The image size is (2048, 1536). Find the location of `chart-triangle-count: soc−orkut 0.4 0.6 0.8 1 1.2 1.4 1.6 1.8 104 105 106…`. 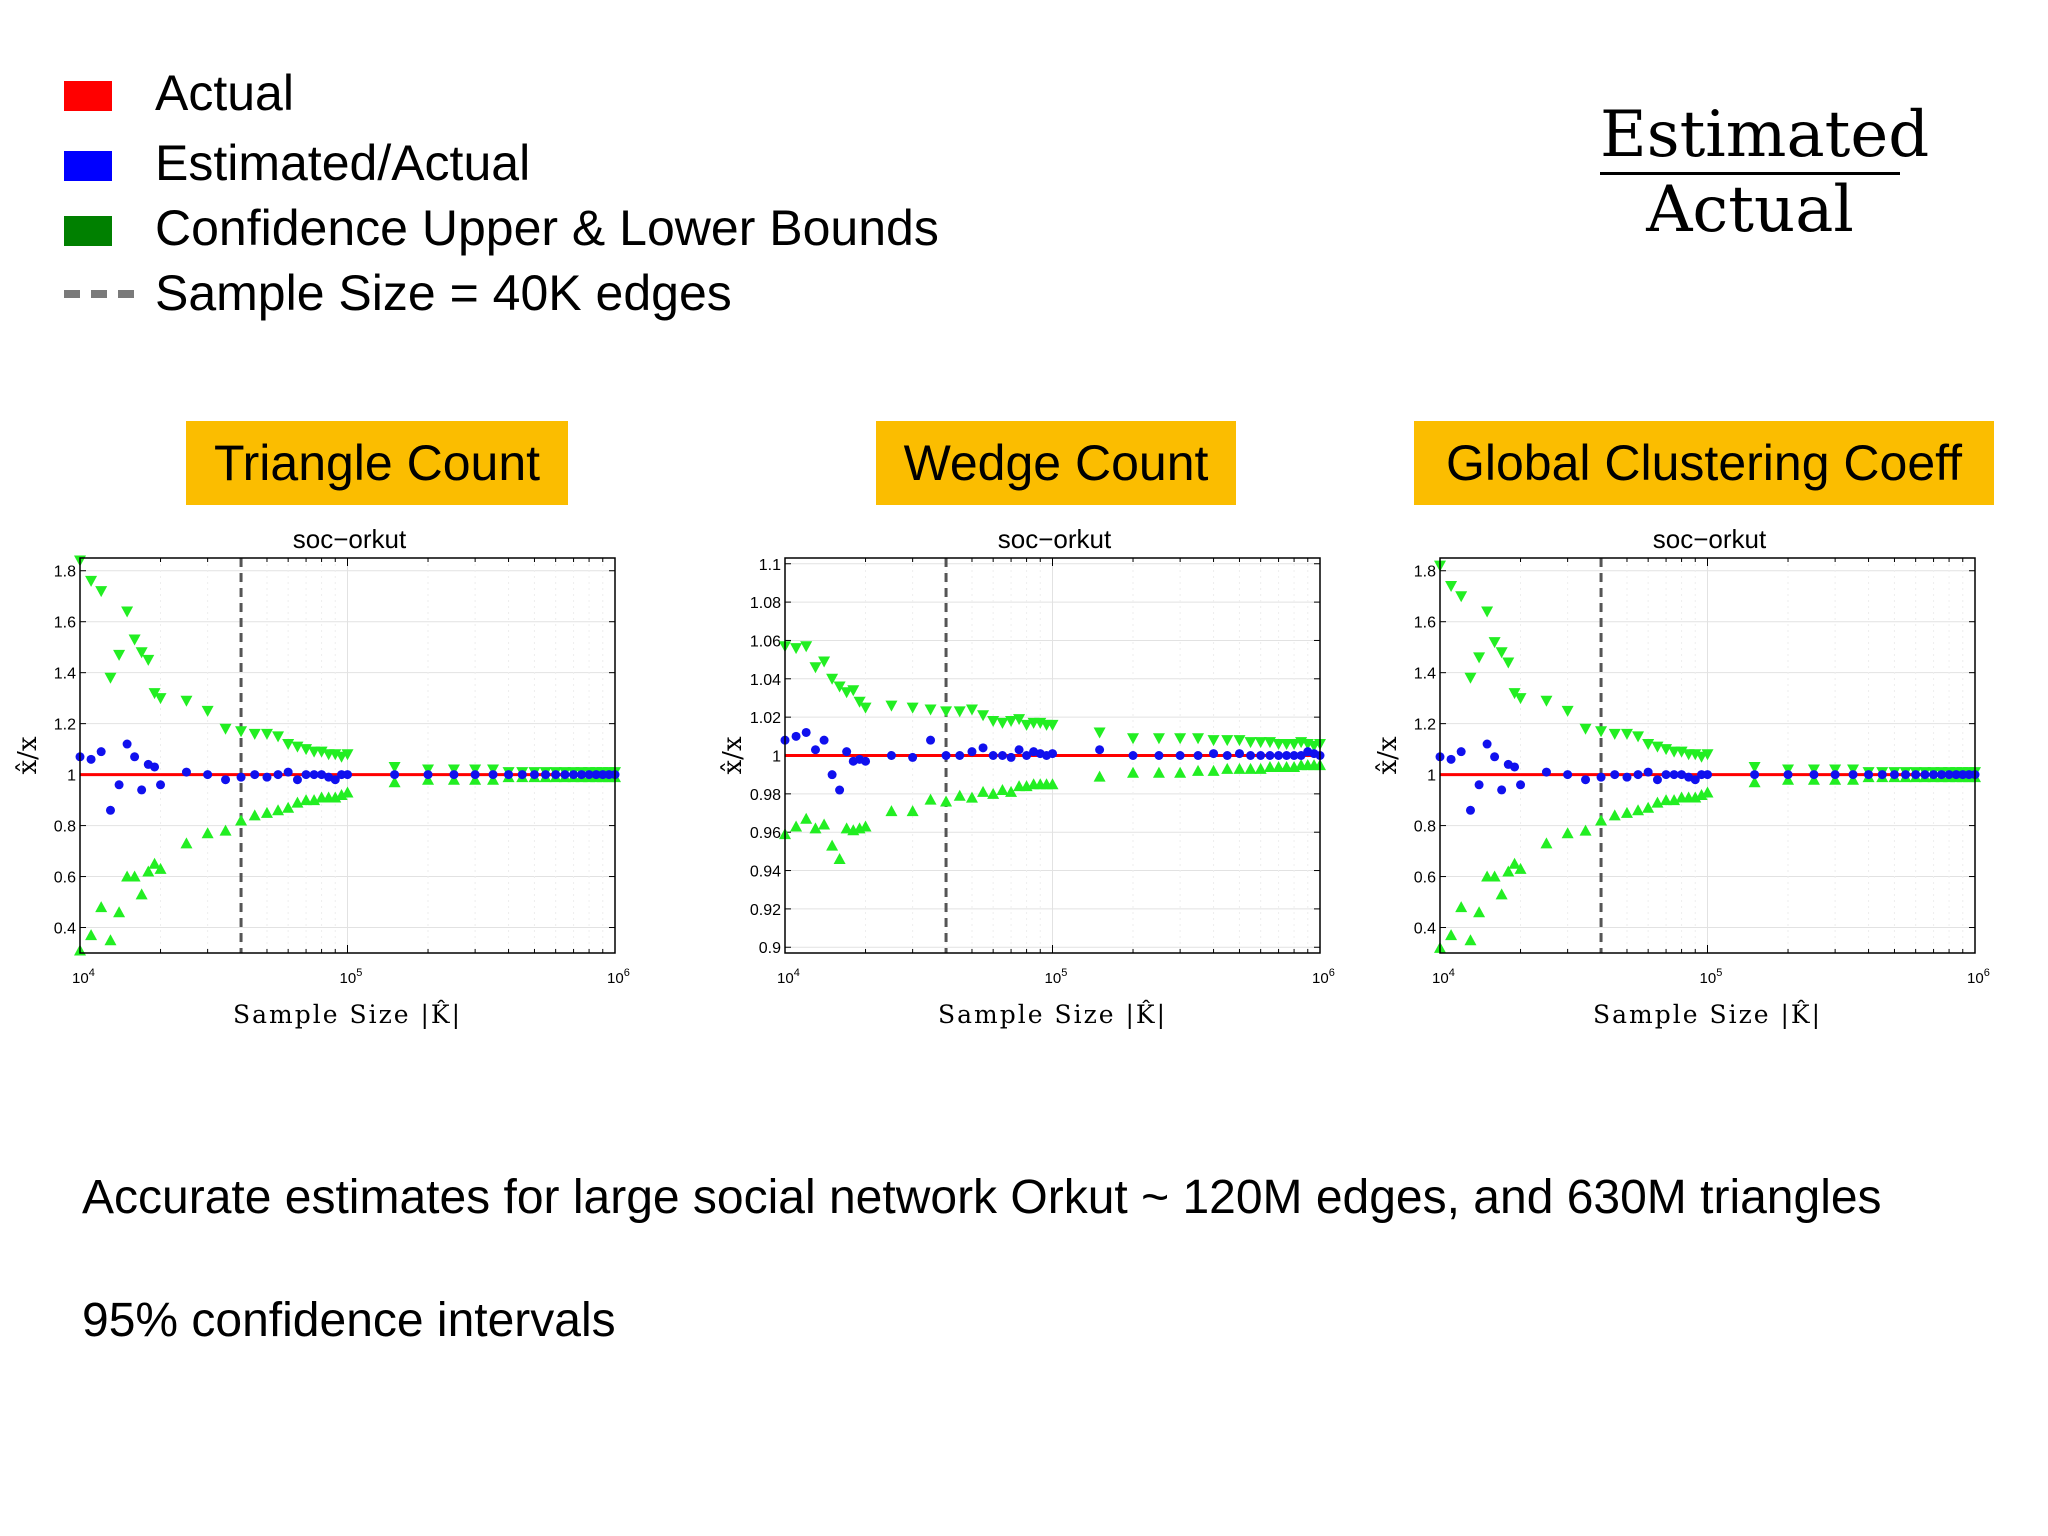

chart-triangle-count: soc−orkut 0.4 0.6 0.8 1 1.2 1.4 1.6 1.8 104 105 106… is located at coordinates (320, 775).